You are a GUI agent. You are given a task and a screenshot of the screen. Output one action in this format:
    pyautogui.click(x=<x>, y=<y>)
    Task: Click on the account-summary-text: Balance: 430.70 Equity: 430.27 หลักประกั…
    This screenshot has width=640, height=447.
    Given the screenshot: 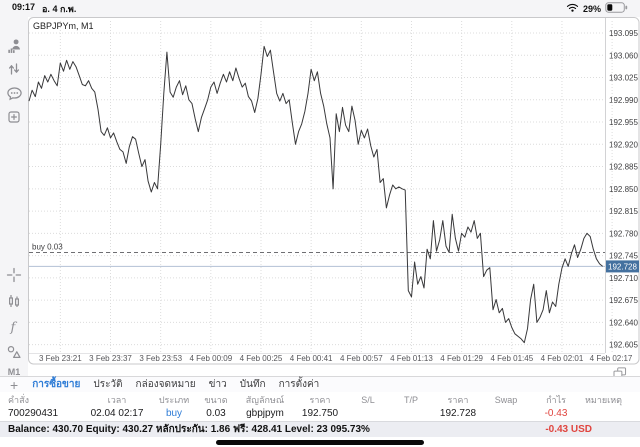 What is the action you would take?
    pyautogui.click(x=189, y=429)
    